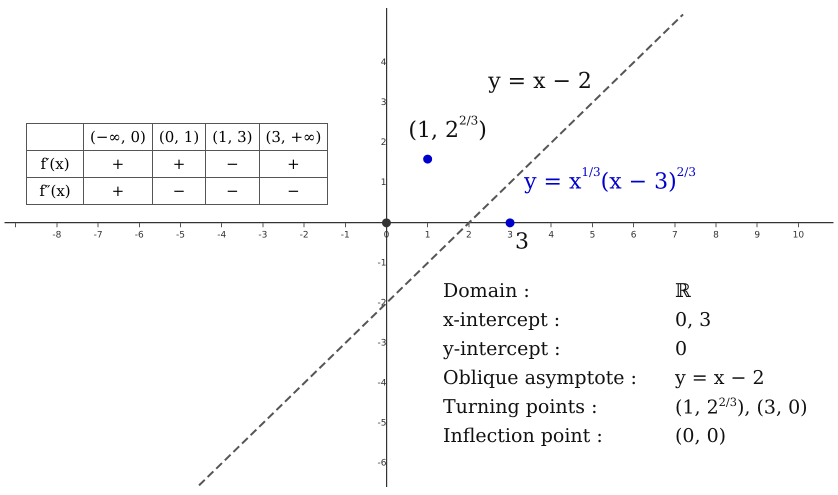 The height and width of the screenshot is (495, 838). I want to click on x-tick-label: 6, so click(633, 235).